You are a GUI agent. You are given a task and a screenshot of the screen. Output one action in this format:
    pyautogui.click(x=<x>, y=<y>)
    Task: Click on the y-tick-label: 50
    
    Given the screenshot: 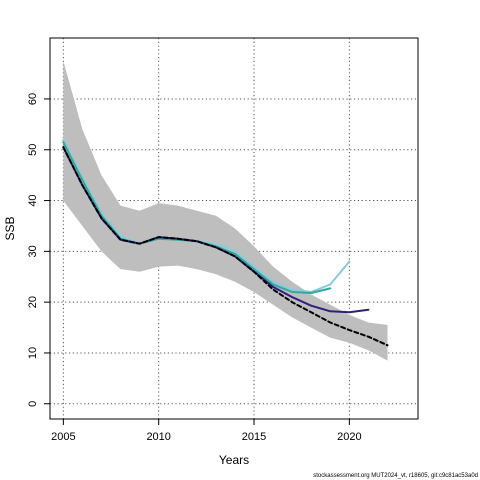 What is the action you would take?
    pyautogui.click(x=33, y=150)
    